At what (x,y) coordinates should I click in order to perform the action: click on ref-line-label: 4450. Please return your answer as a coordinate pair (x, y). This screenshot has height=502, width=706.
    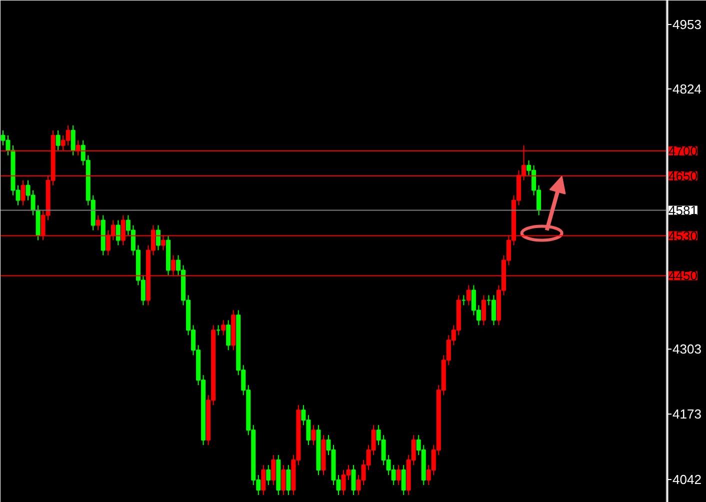
    Looking at the image, I should click on (683, 276).